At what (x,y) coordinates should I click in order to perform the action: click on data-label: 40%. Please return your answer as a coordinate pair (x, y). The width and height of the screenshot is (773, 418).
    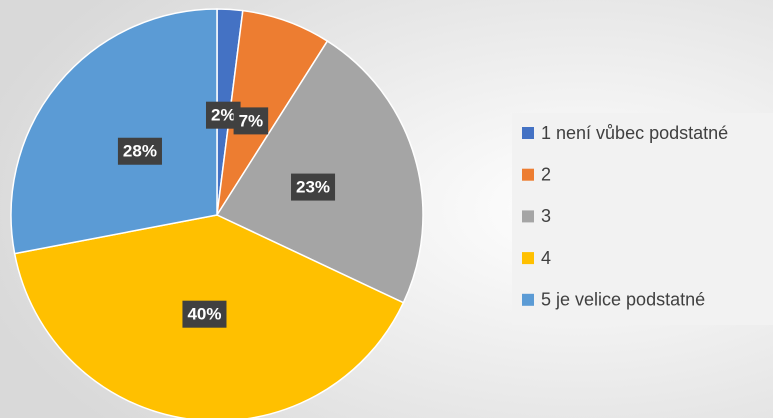
    Looking at the image, I should click on (204, 314).